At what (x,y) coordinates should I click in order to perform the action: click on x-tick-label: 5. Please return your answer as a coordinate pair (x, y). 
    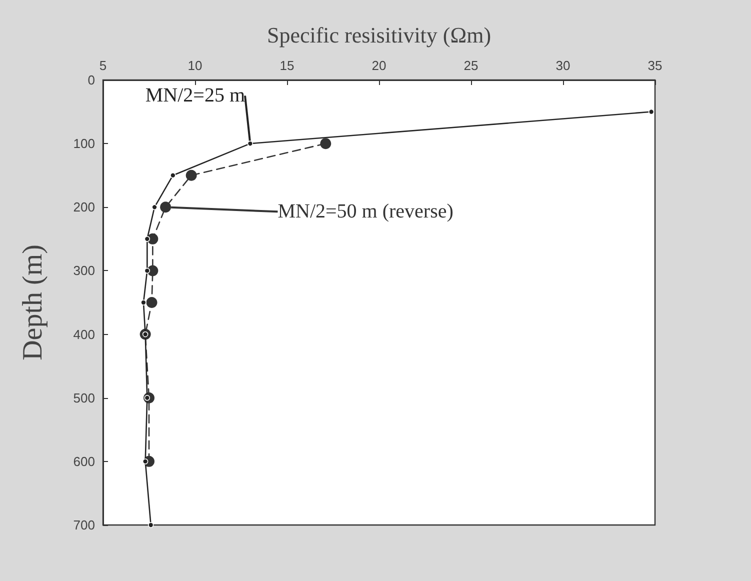
    Looking at the image, I should click on (103, 65).